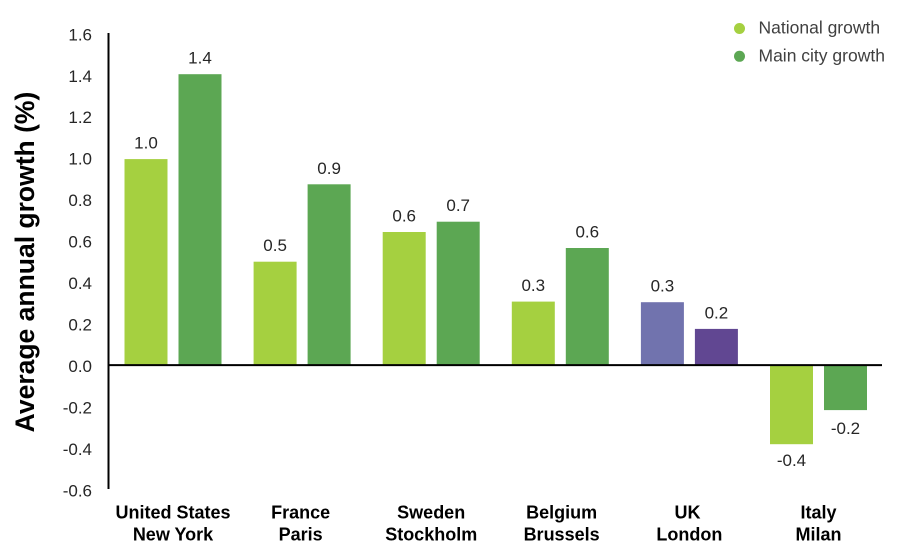 This screenshot has width=920, height=558. I want to click on svg-text: France, so click(300, 513).